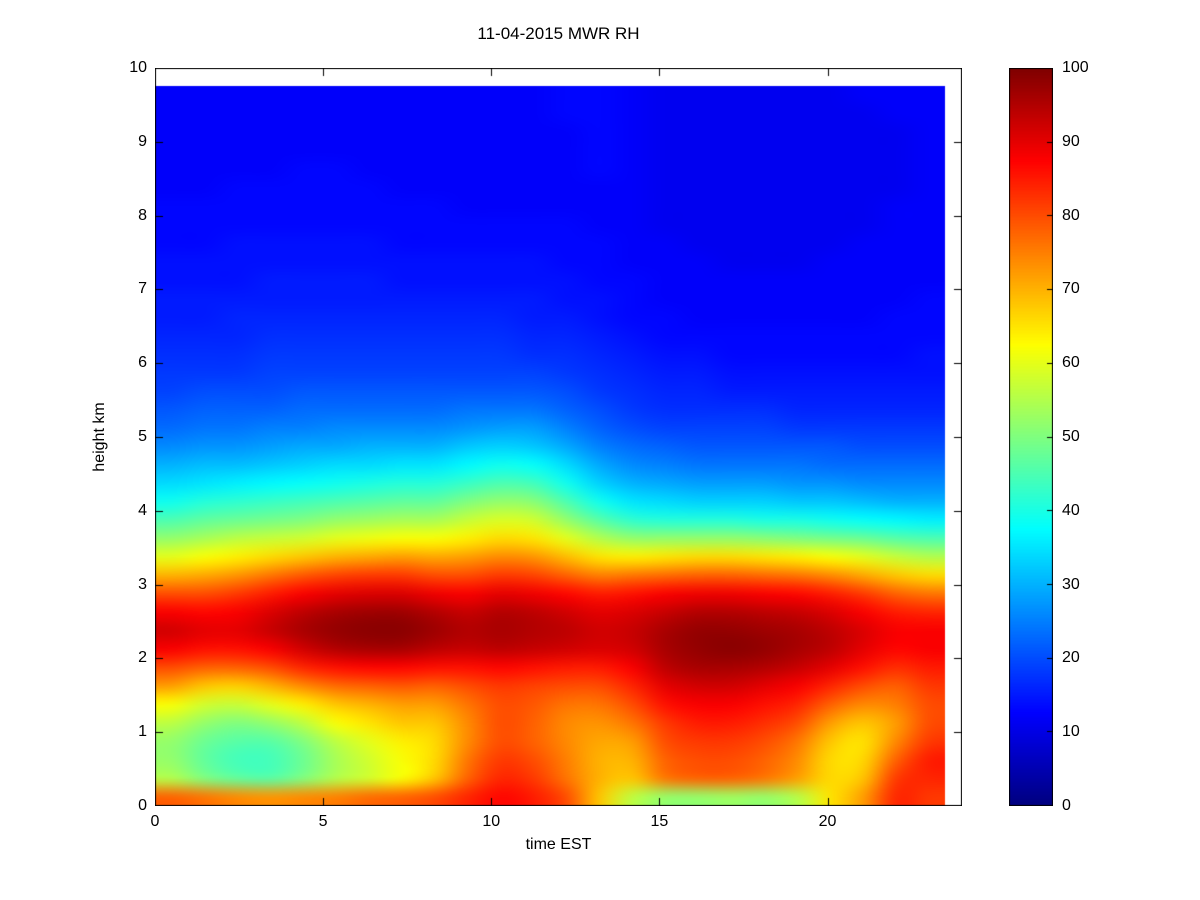 The image size is (1200, 900). What do you see at coordinates (1071, 363) in the screenshot?
I see `colorbar-tick-label: 60` at bounding box center [1071, 363].